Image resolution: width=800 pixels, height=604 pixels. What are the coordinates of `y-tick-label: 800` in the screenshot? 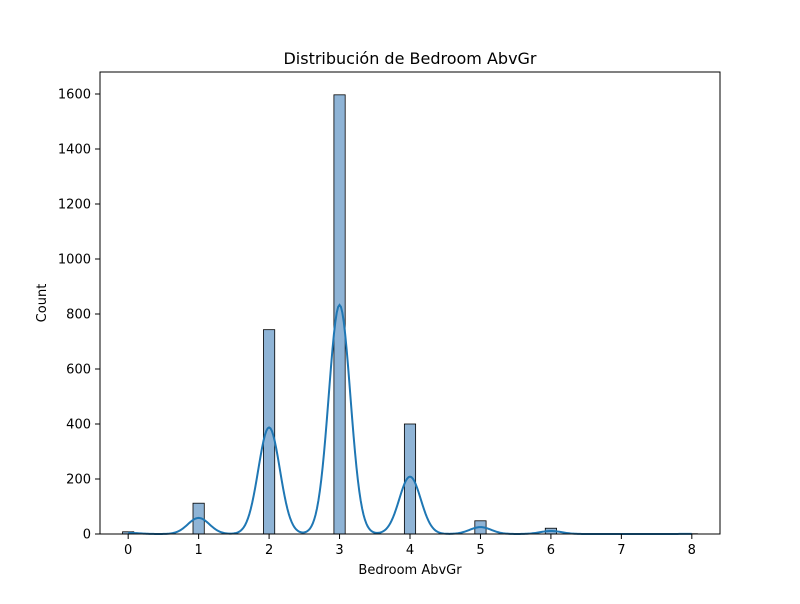 It's located at (78, 315).